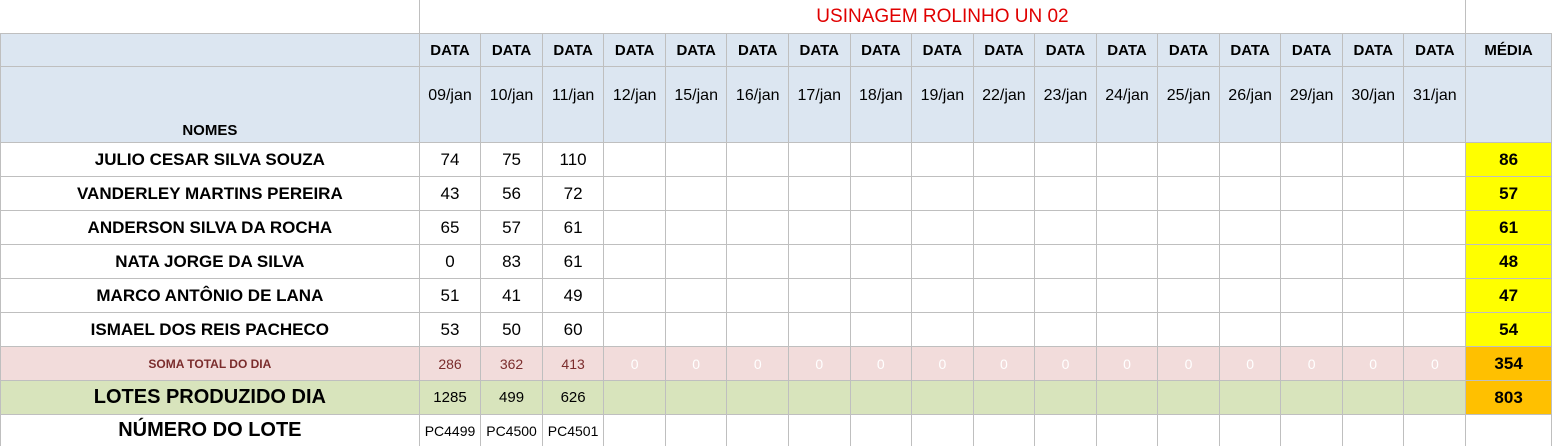 The image size is (1552, 446). What do you see at coordinates (1509, 105) in the screenshot?
I see `header-media-empty` at bounding box center [1509, 105].